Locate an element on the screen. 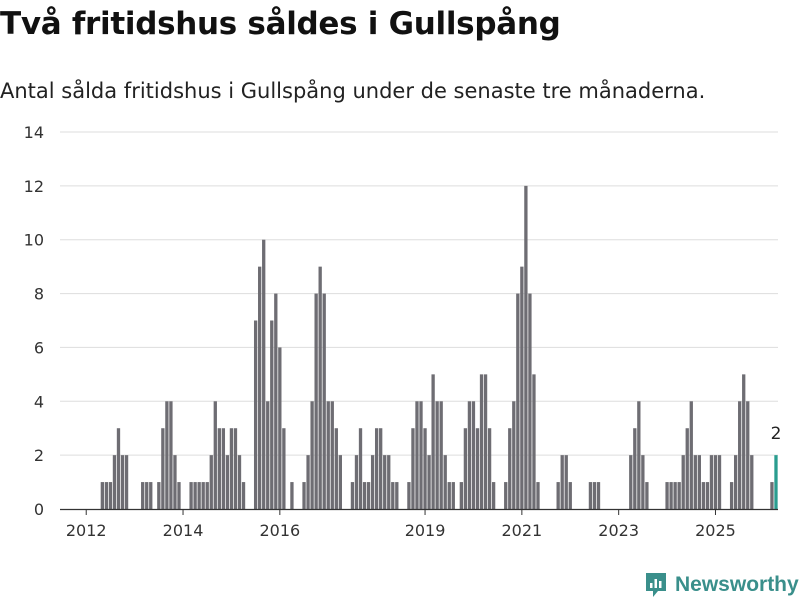  x-tick-label: 2025 is located at coordinates (715, 530).